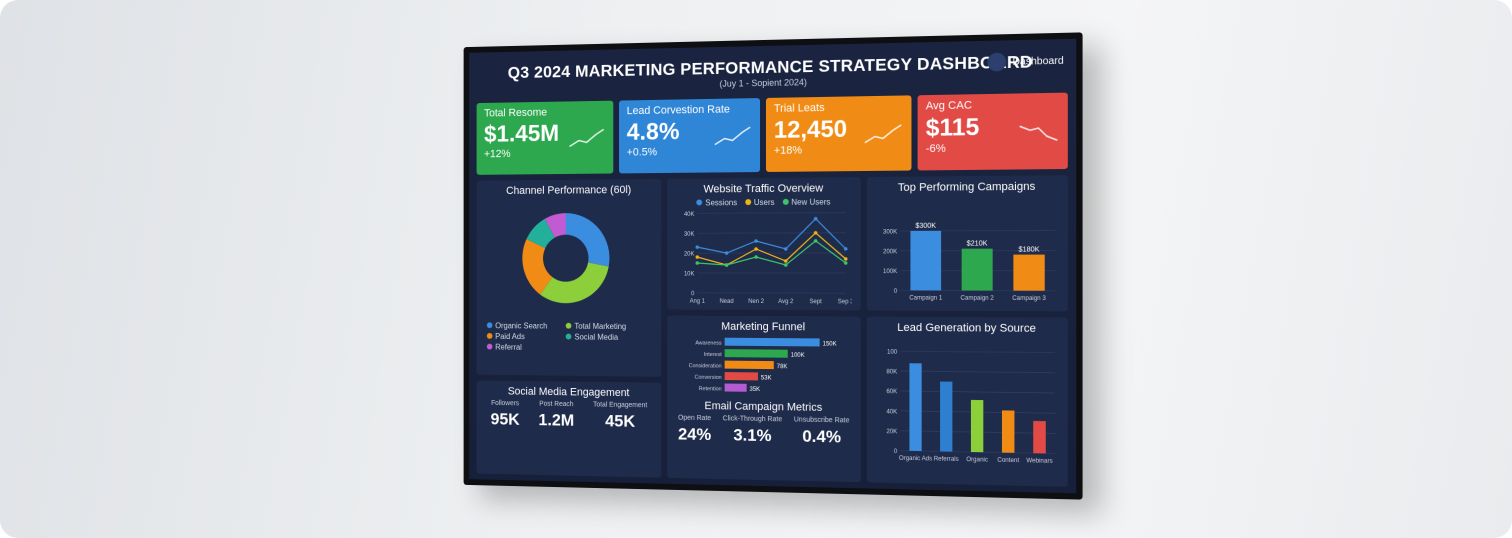 This screenshot has height=538, width=1512. I want to click on y-tick-label: 100, so click(892, 352).